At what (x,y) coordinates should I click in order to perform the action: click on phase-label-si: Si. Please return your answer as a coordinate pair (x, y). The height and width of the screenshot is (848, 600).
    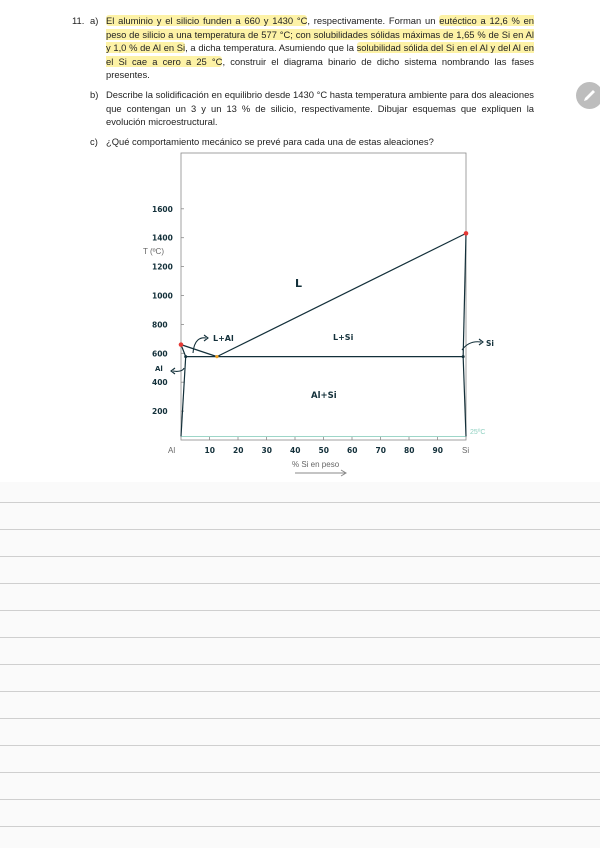
    Looking at the image, I should click on (490, 343).